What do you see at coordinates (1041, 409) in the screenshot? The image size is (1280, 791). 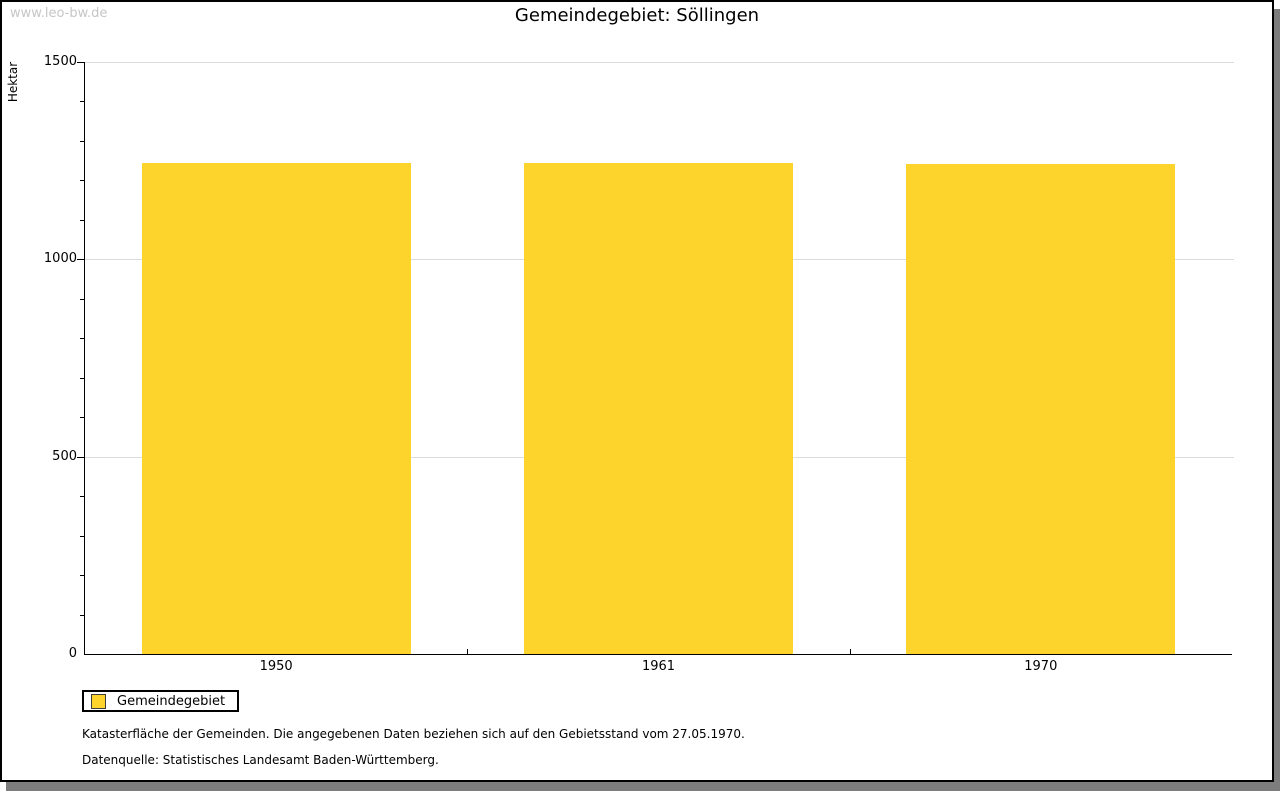 I see `bar-1970` at bounding box center [1041, 409].